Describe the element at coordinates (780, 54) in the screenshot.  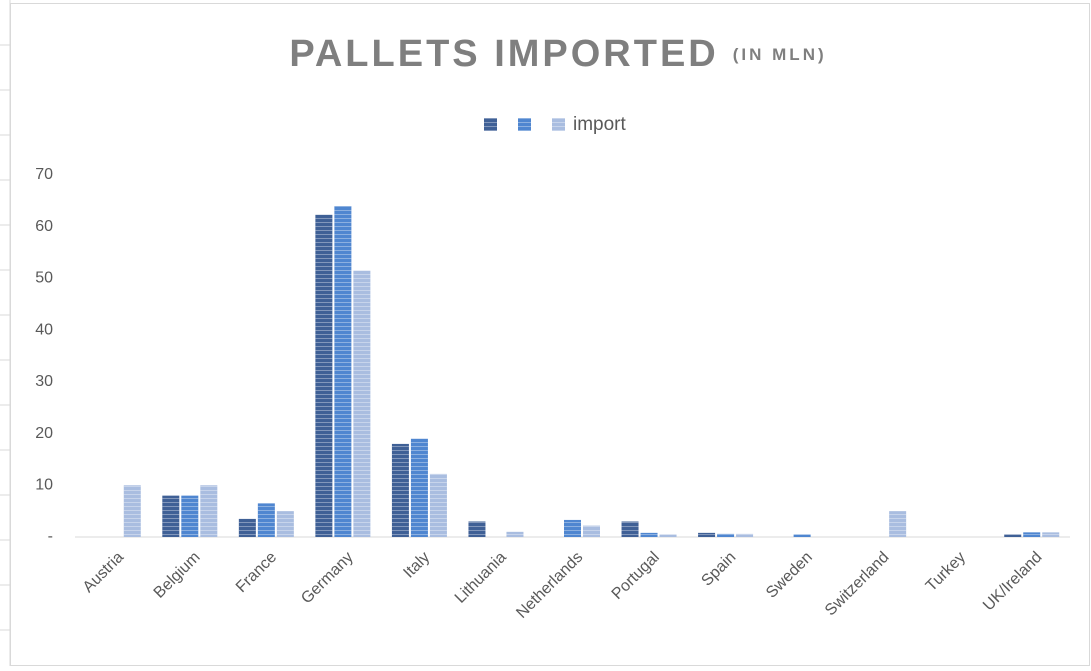
I see `title-sub: (IN MLN)` at that location.